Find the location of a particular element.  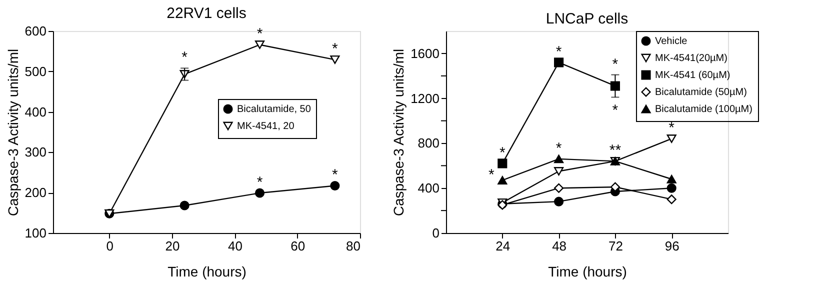

y-tick-label: 600 is located at coordinates (35, 31).